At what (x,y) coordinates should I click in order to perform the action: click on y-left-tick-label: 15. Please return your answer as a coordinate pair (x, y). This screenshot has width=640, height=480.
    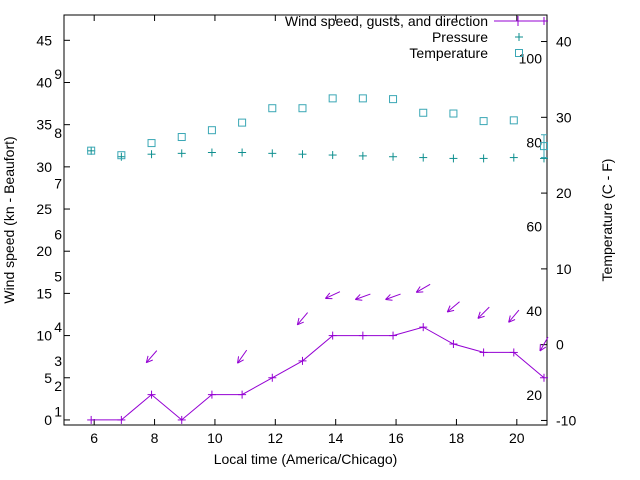
    Looking at the image, I should click on (44, 293).